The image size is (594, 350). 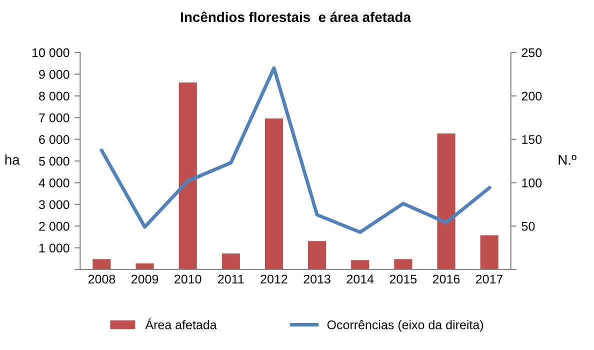 What do you see at coordinates (54, 205) in the screenshot?
I see `y-tick-label: 3 000` at bounding box center [54, 205].